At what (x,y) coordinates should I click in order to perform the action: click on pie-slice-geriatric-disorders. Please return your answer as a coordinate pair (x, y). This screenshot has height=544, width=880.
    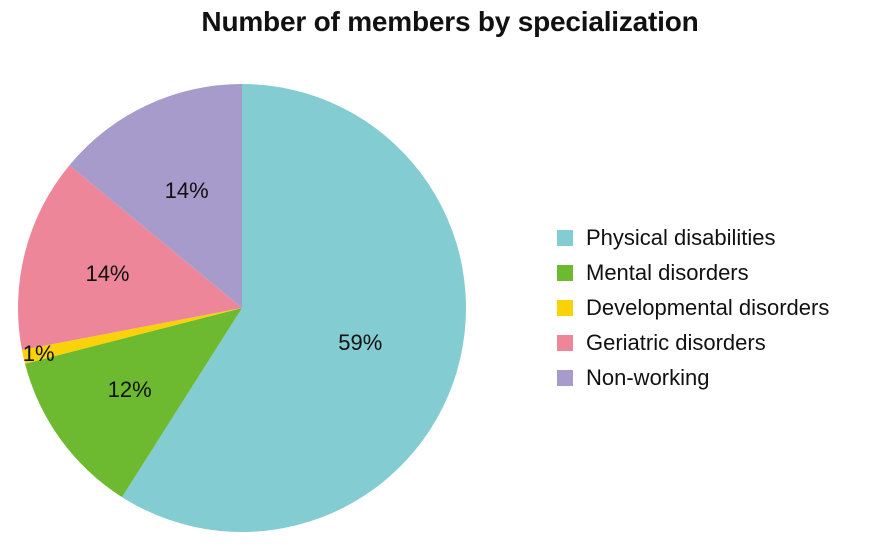
    Looking at the image, I should click on (129, 257).